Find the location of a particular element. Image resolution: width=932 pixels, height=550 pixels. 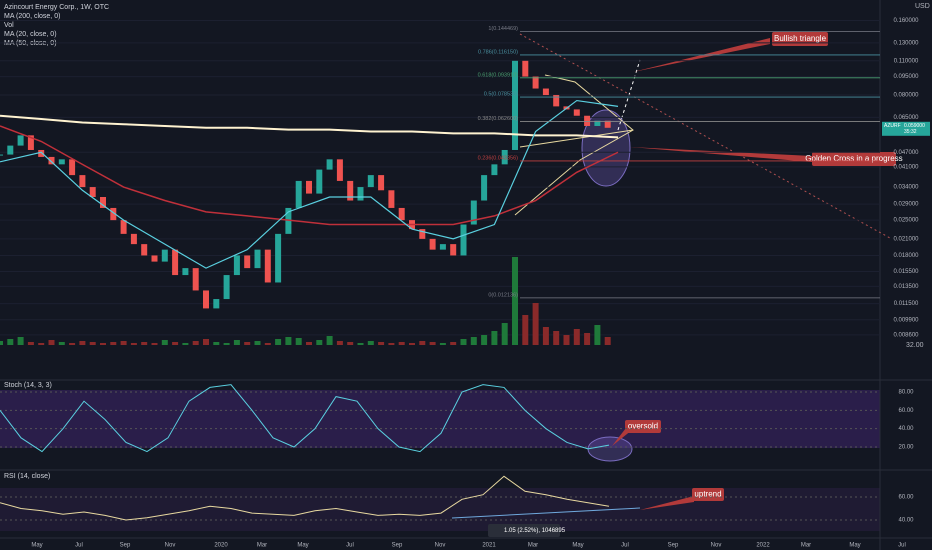

y-tick-label: 0.041000 is located at coordinates (906, 168).